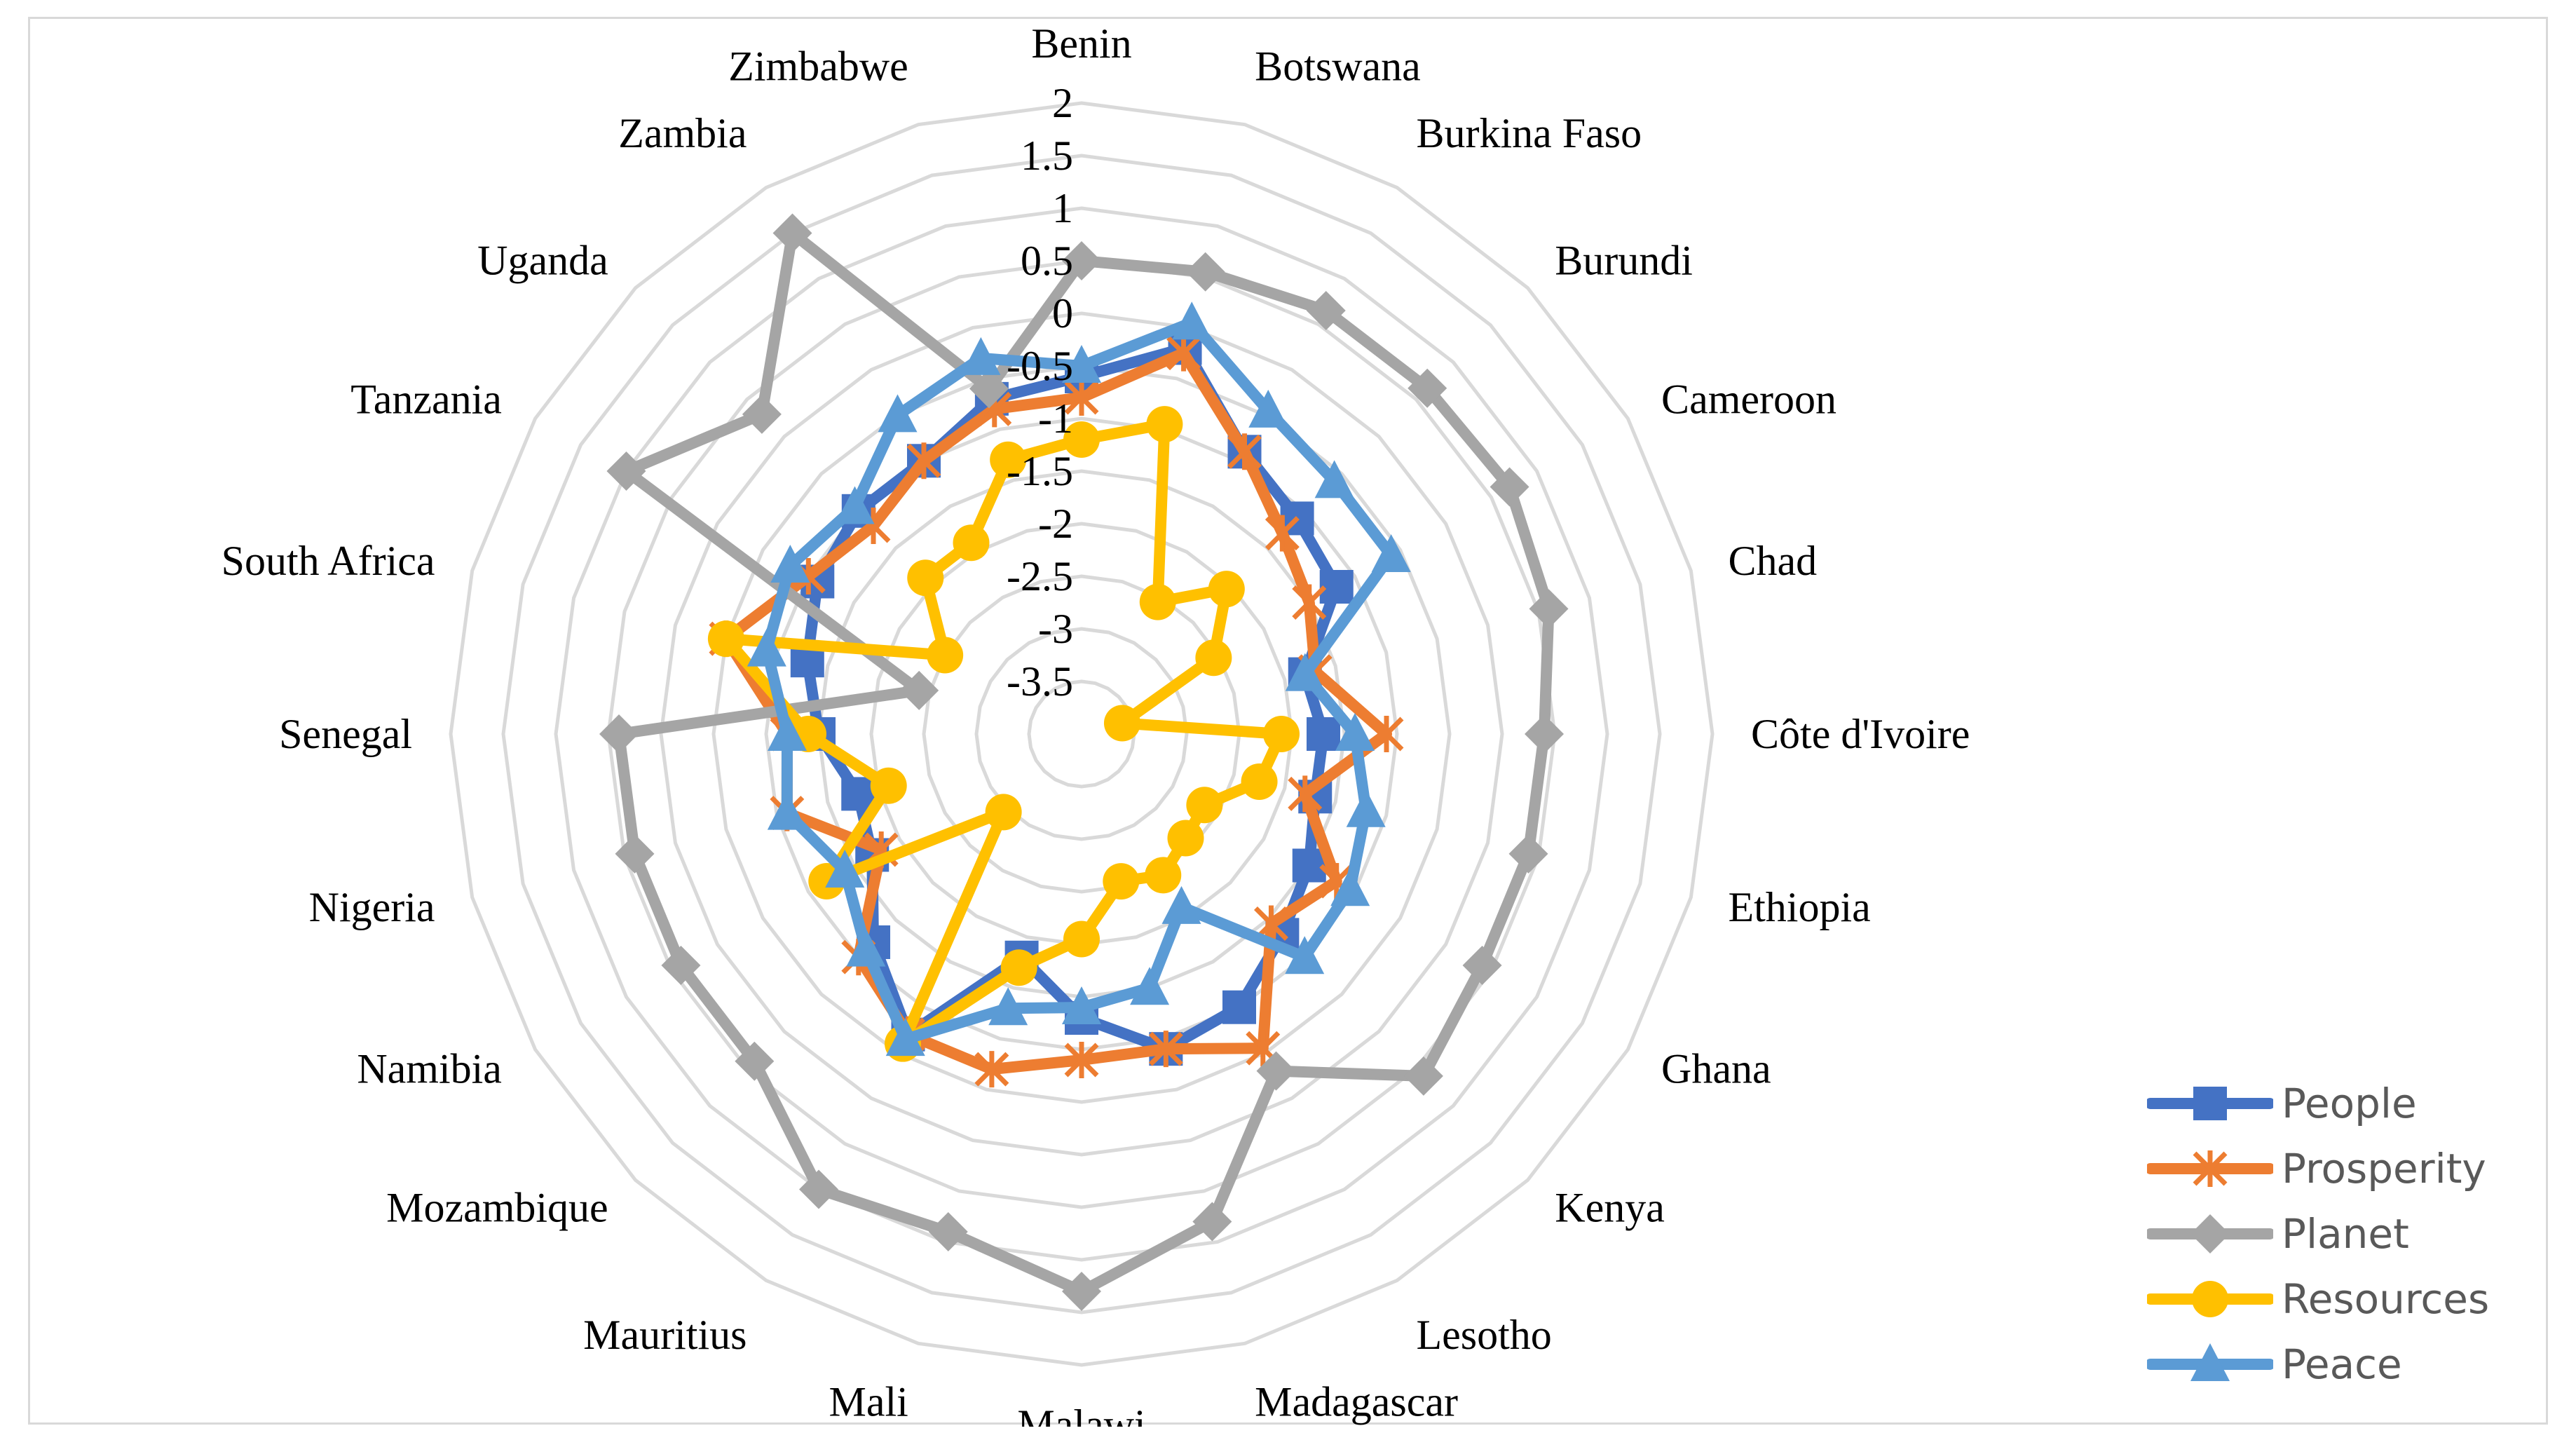 Image resolution: width=2576 pixels, height=1447 pixels. Describe the element at coordinates (2349, 1103) in the screenshot. I see `legend-label: People` at that location.